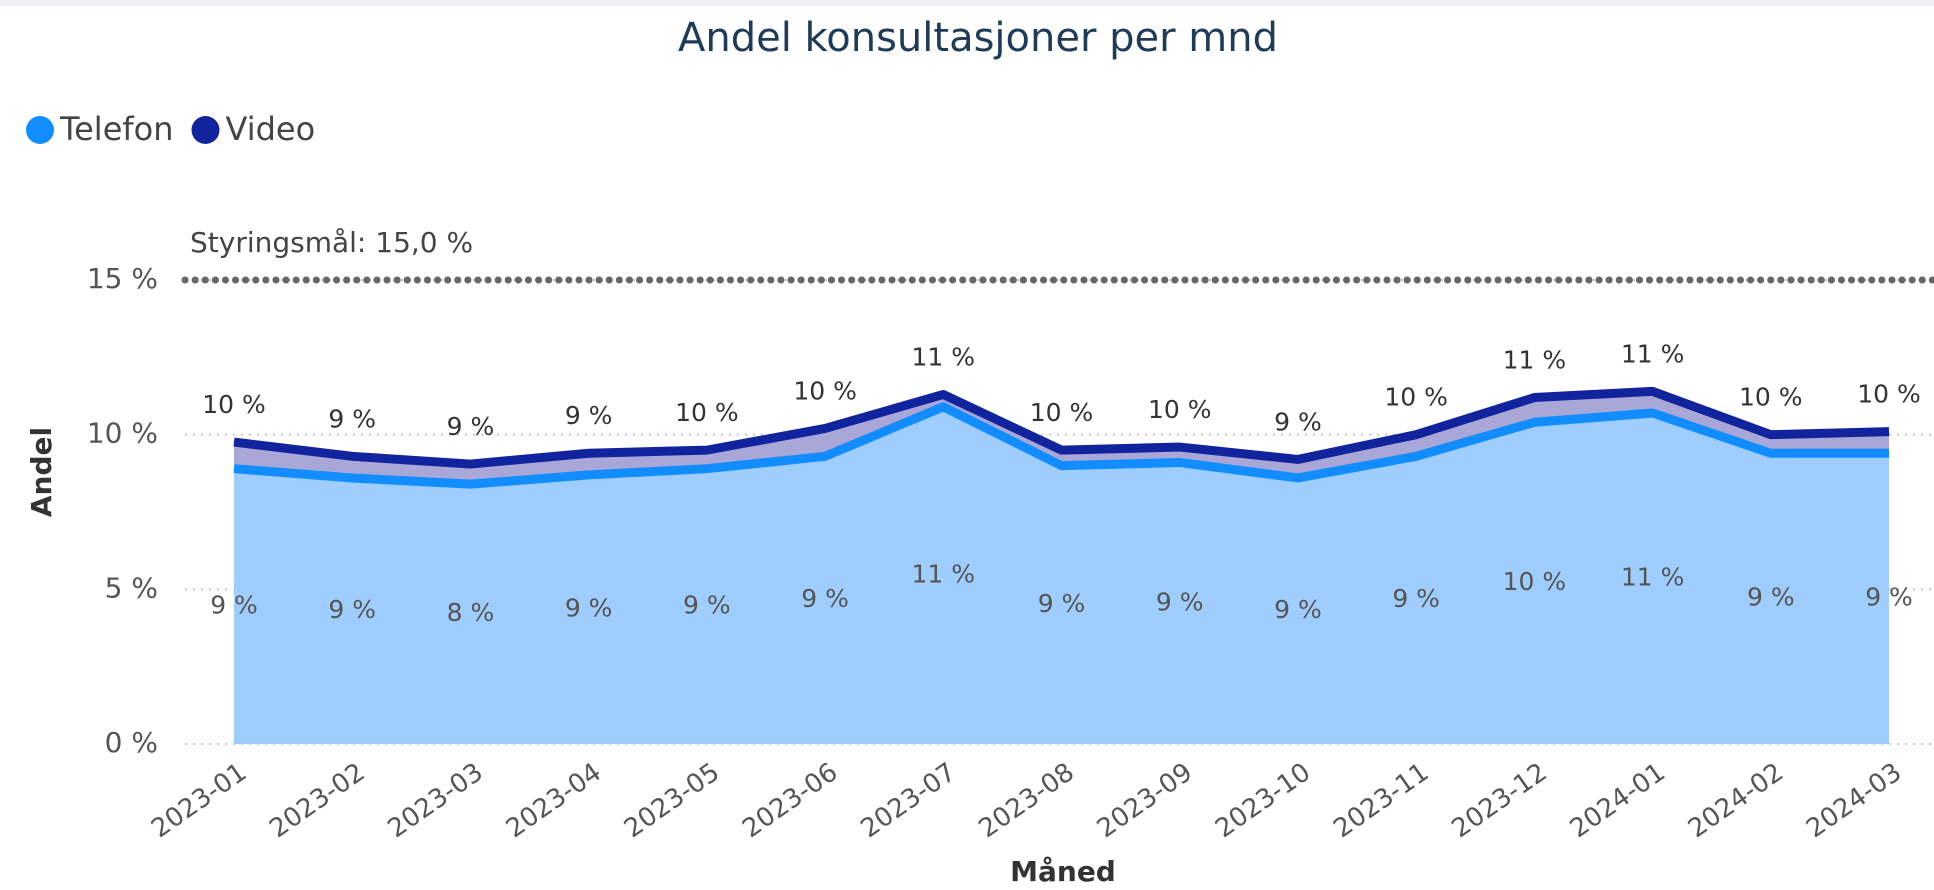 Image resolution: width=1934 pixels, height=890 pixels. Describe the element at coordinates (1618, 800) in the screenshot. I see `x-tick-label: 2024-01` at that location.